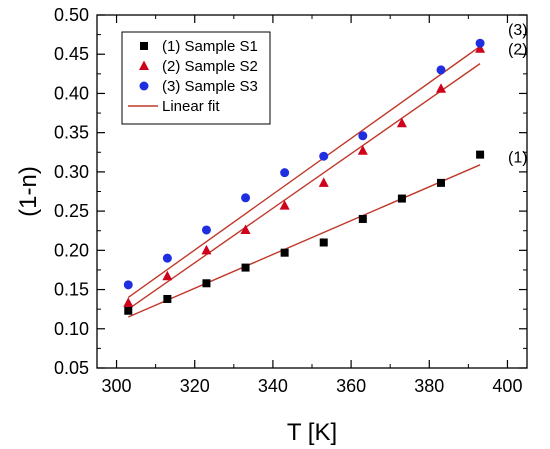 This screenshot has height=449, width=550. I want to click on x-axis-title: T [K], so click(312, 432).